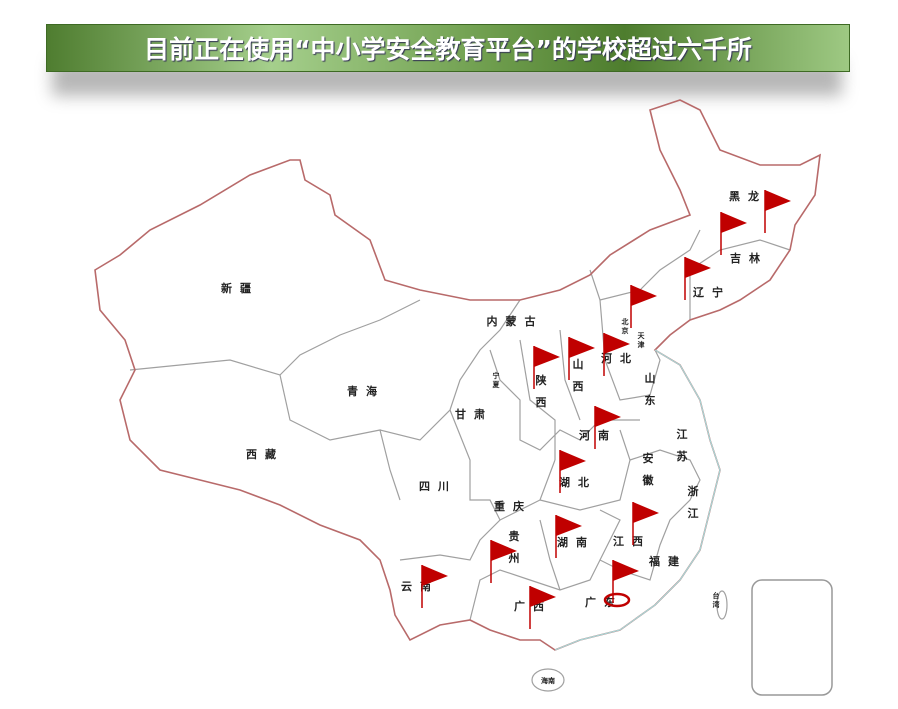 The height and width of the screenshot is (709, 898). I want to click on province-label: 辽宁, so click(712, 292).